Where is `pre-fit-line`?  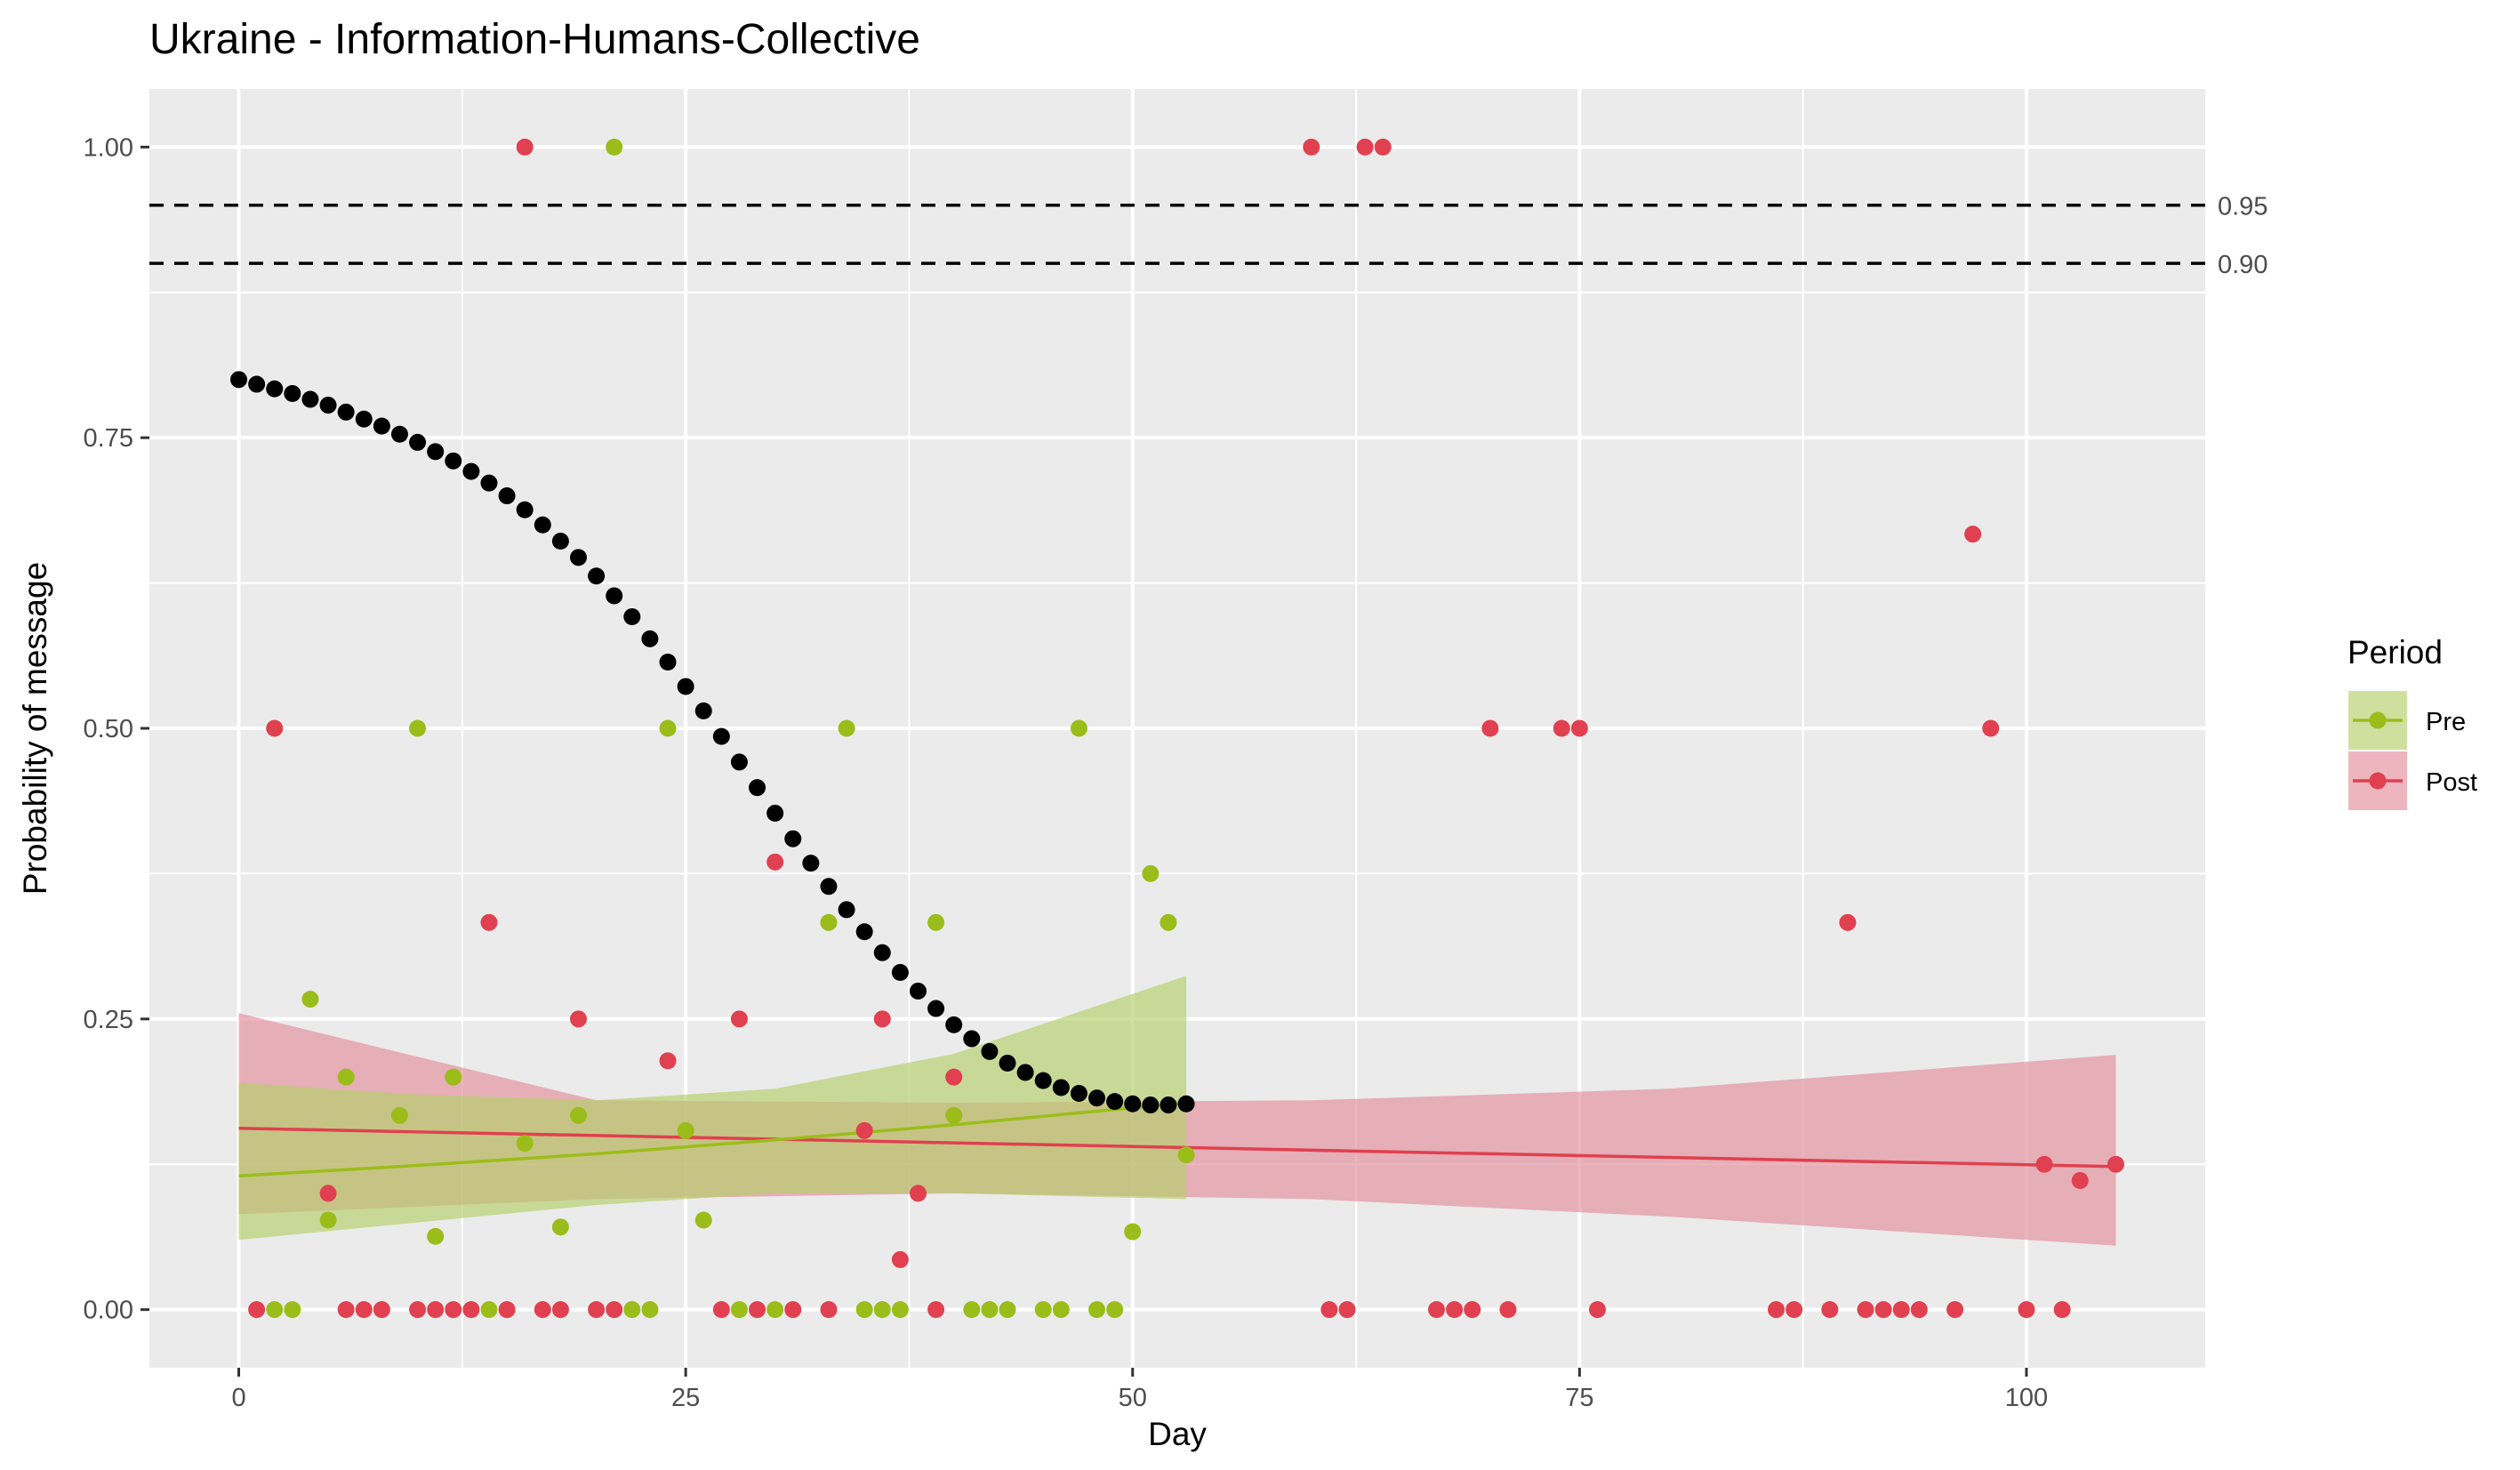
pre-fit-line is located at coordinates (713, 1139).